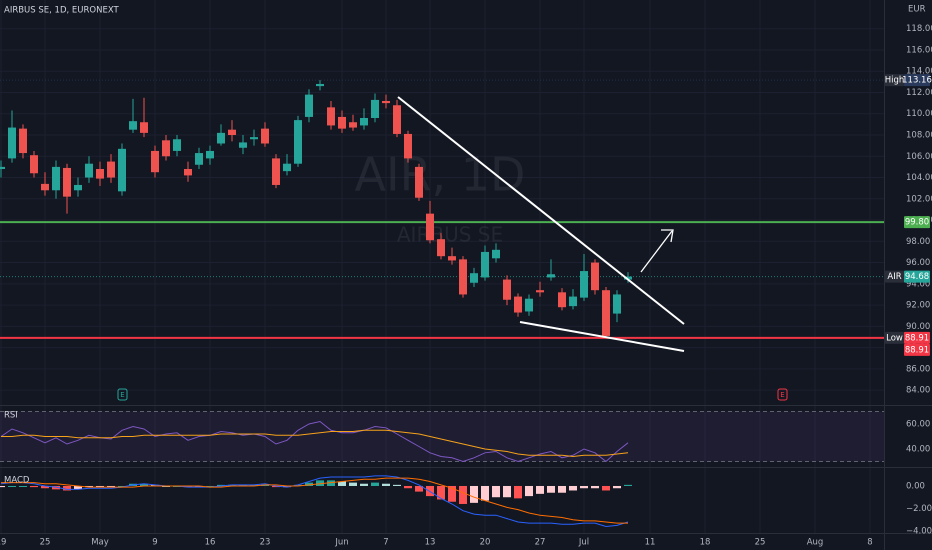 The height and width of the screenshot is (550, 932). I want to click on y-tick-label: 104.00, so click(919, 178).